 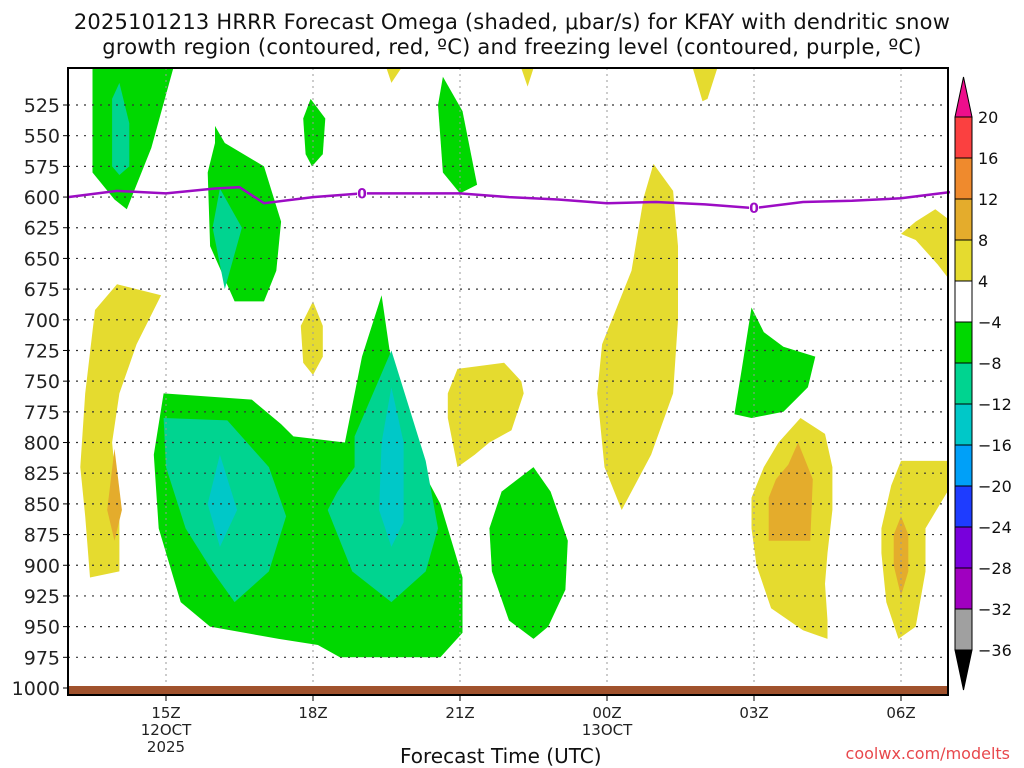 I want to click on colorbar-label: 4, so click(x=983, y=281).